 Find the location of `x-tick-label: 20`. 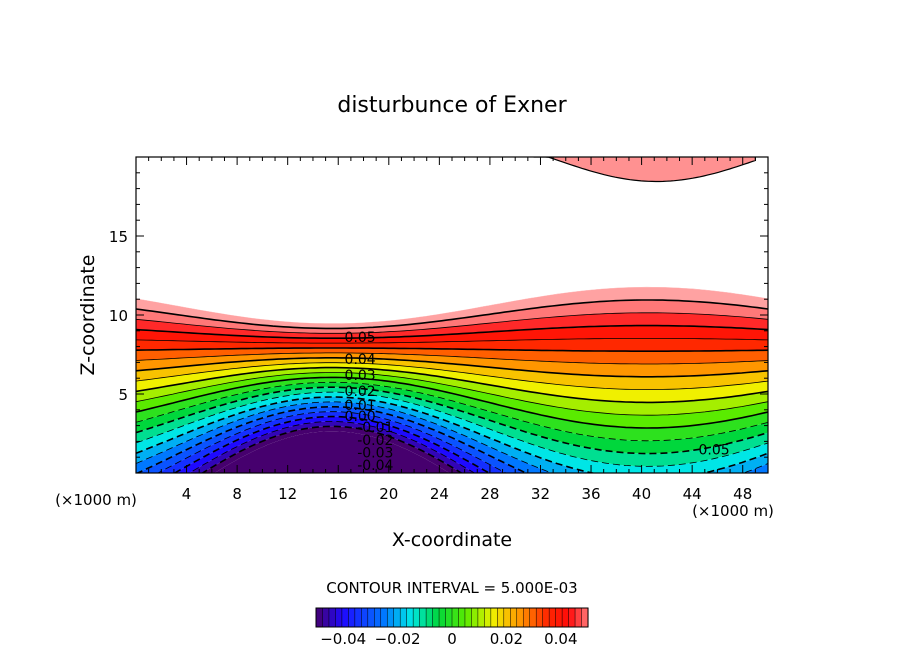

x-tick-label: 20 is located at coordinates (388, 494).